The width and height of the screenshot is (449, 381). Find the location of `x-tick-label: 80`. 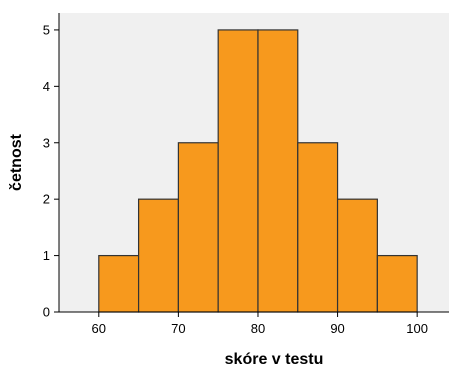

x-tick-label: 80 is located at coordinates (258, 328).